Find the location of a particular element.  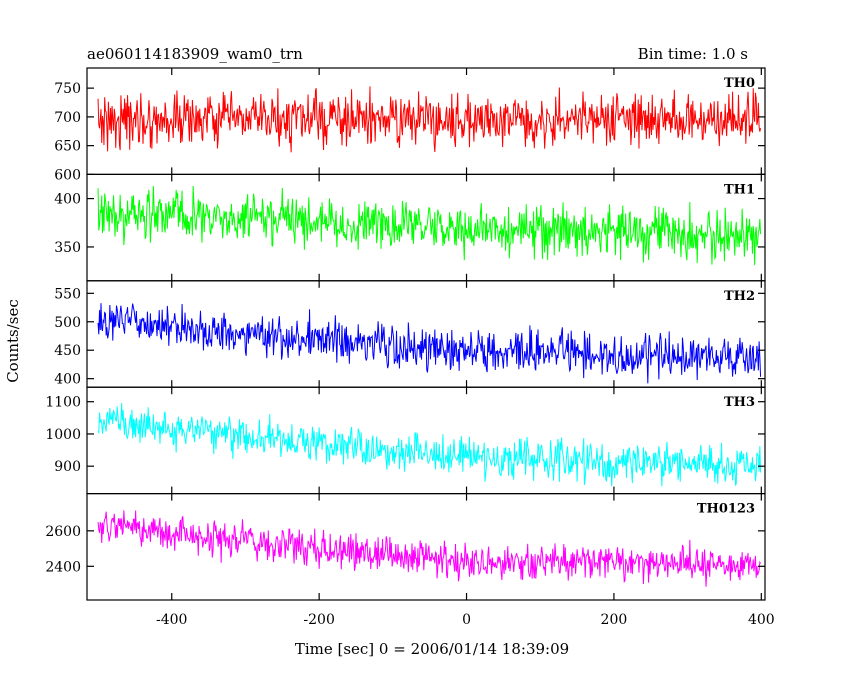

y-tick-label-th0-750: 750 is located at coordinates (67, 89).